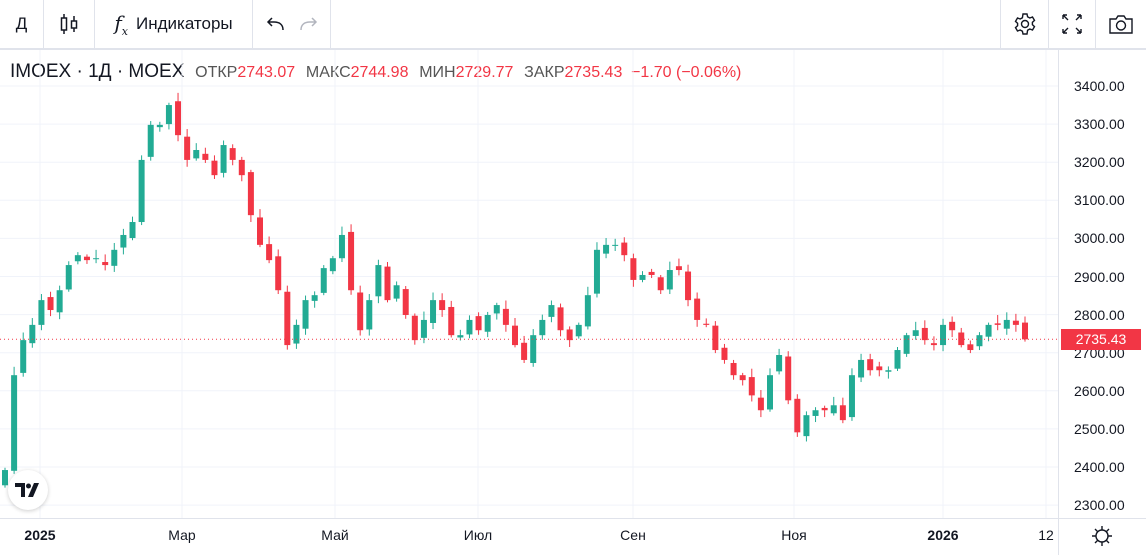 The width and height of the screenshot is (1146, 555). Describe the element at coordinates (184, 23) in the screenshot. I see `indicators-label: Индикаторы` at that location.